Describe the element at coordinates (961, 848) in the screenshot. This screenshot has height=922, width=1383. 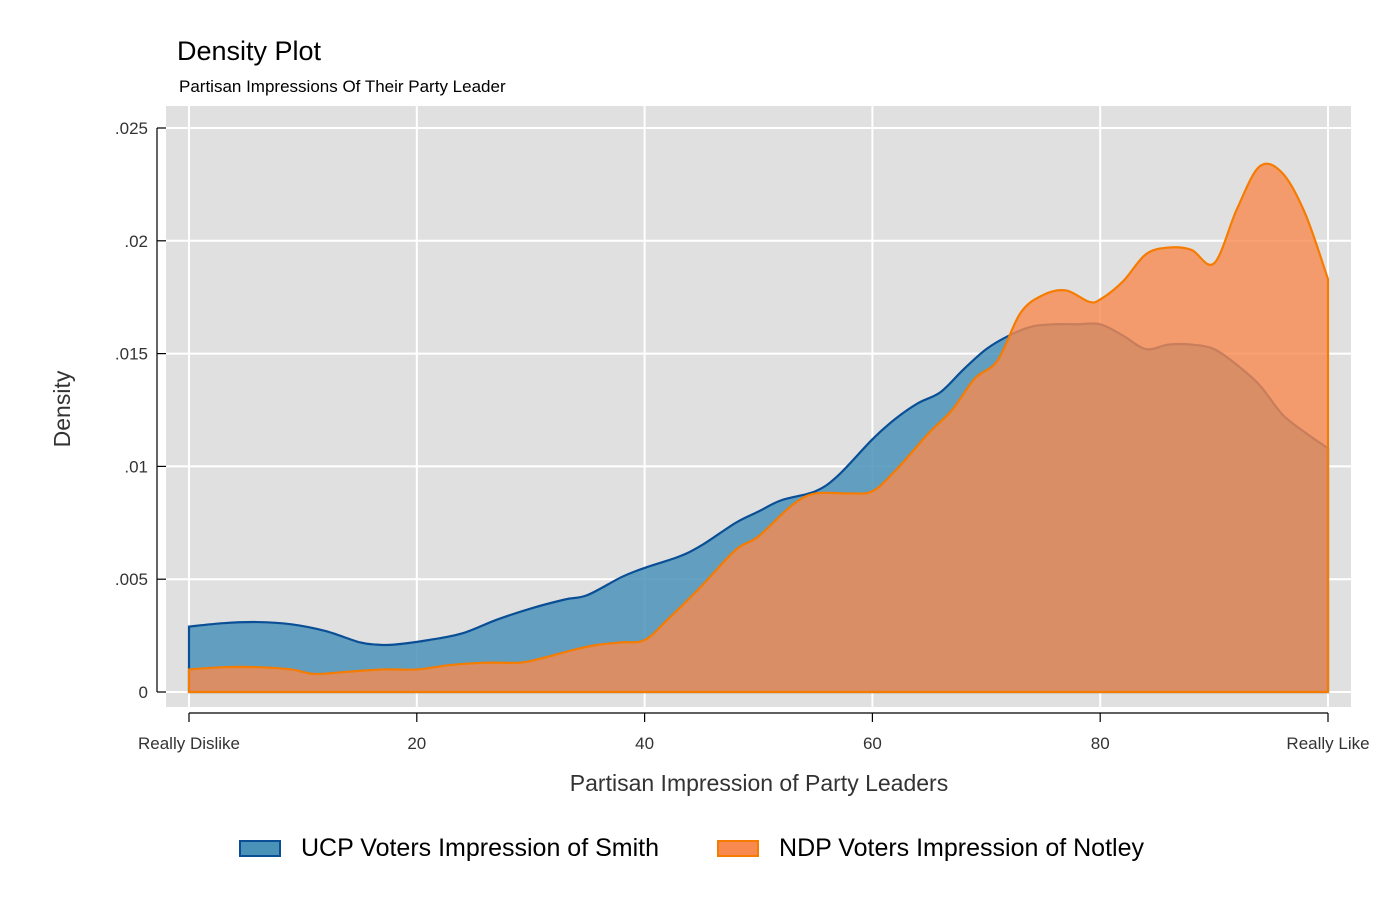
I see `legend-label-ndp: NDP Voters Impression of Notley` at that location.